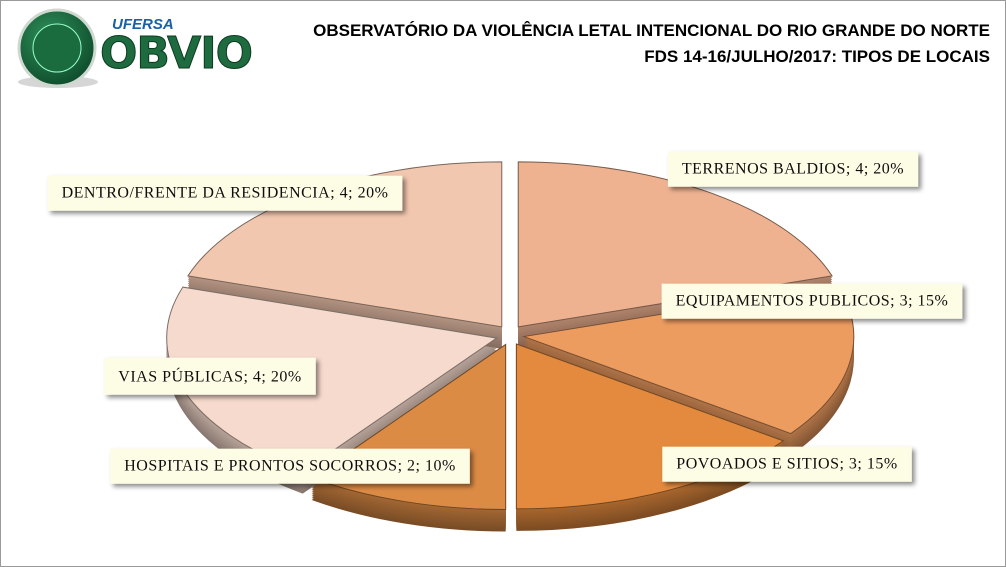 This screenshot has width=1006, height=567. I want to click on data-label: TERRENOS BALDIOS; 4; 20%, so click(793, 169).